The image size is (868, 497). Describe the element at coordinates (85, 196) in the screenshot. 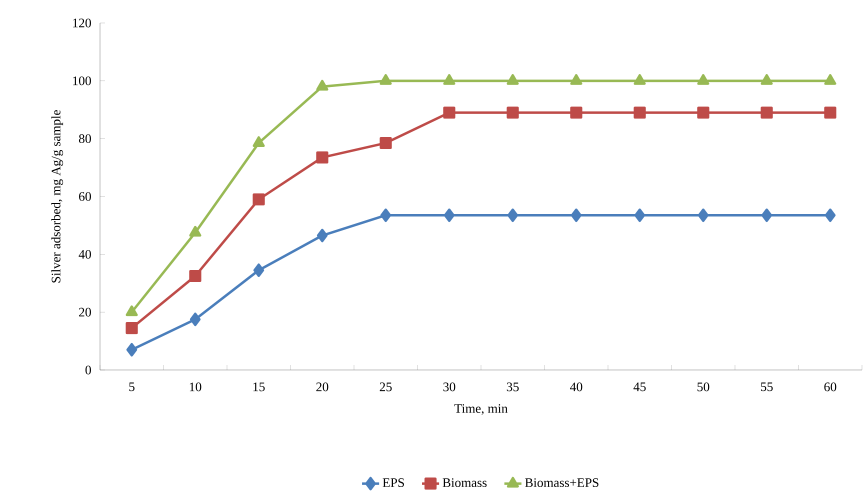

I see `y-tick-label: 60` at that location.